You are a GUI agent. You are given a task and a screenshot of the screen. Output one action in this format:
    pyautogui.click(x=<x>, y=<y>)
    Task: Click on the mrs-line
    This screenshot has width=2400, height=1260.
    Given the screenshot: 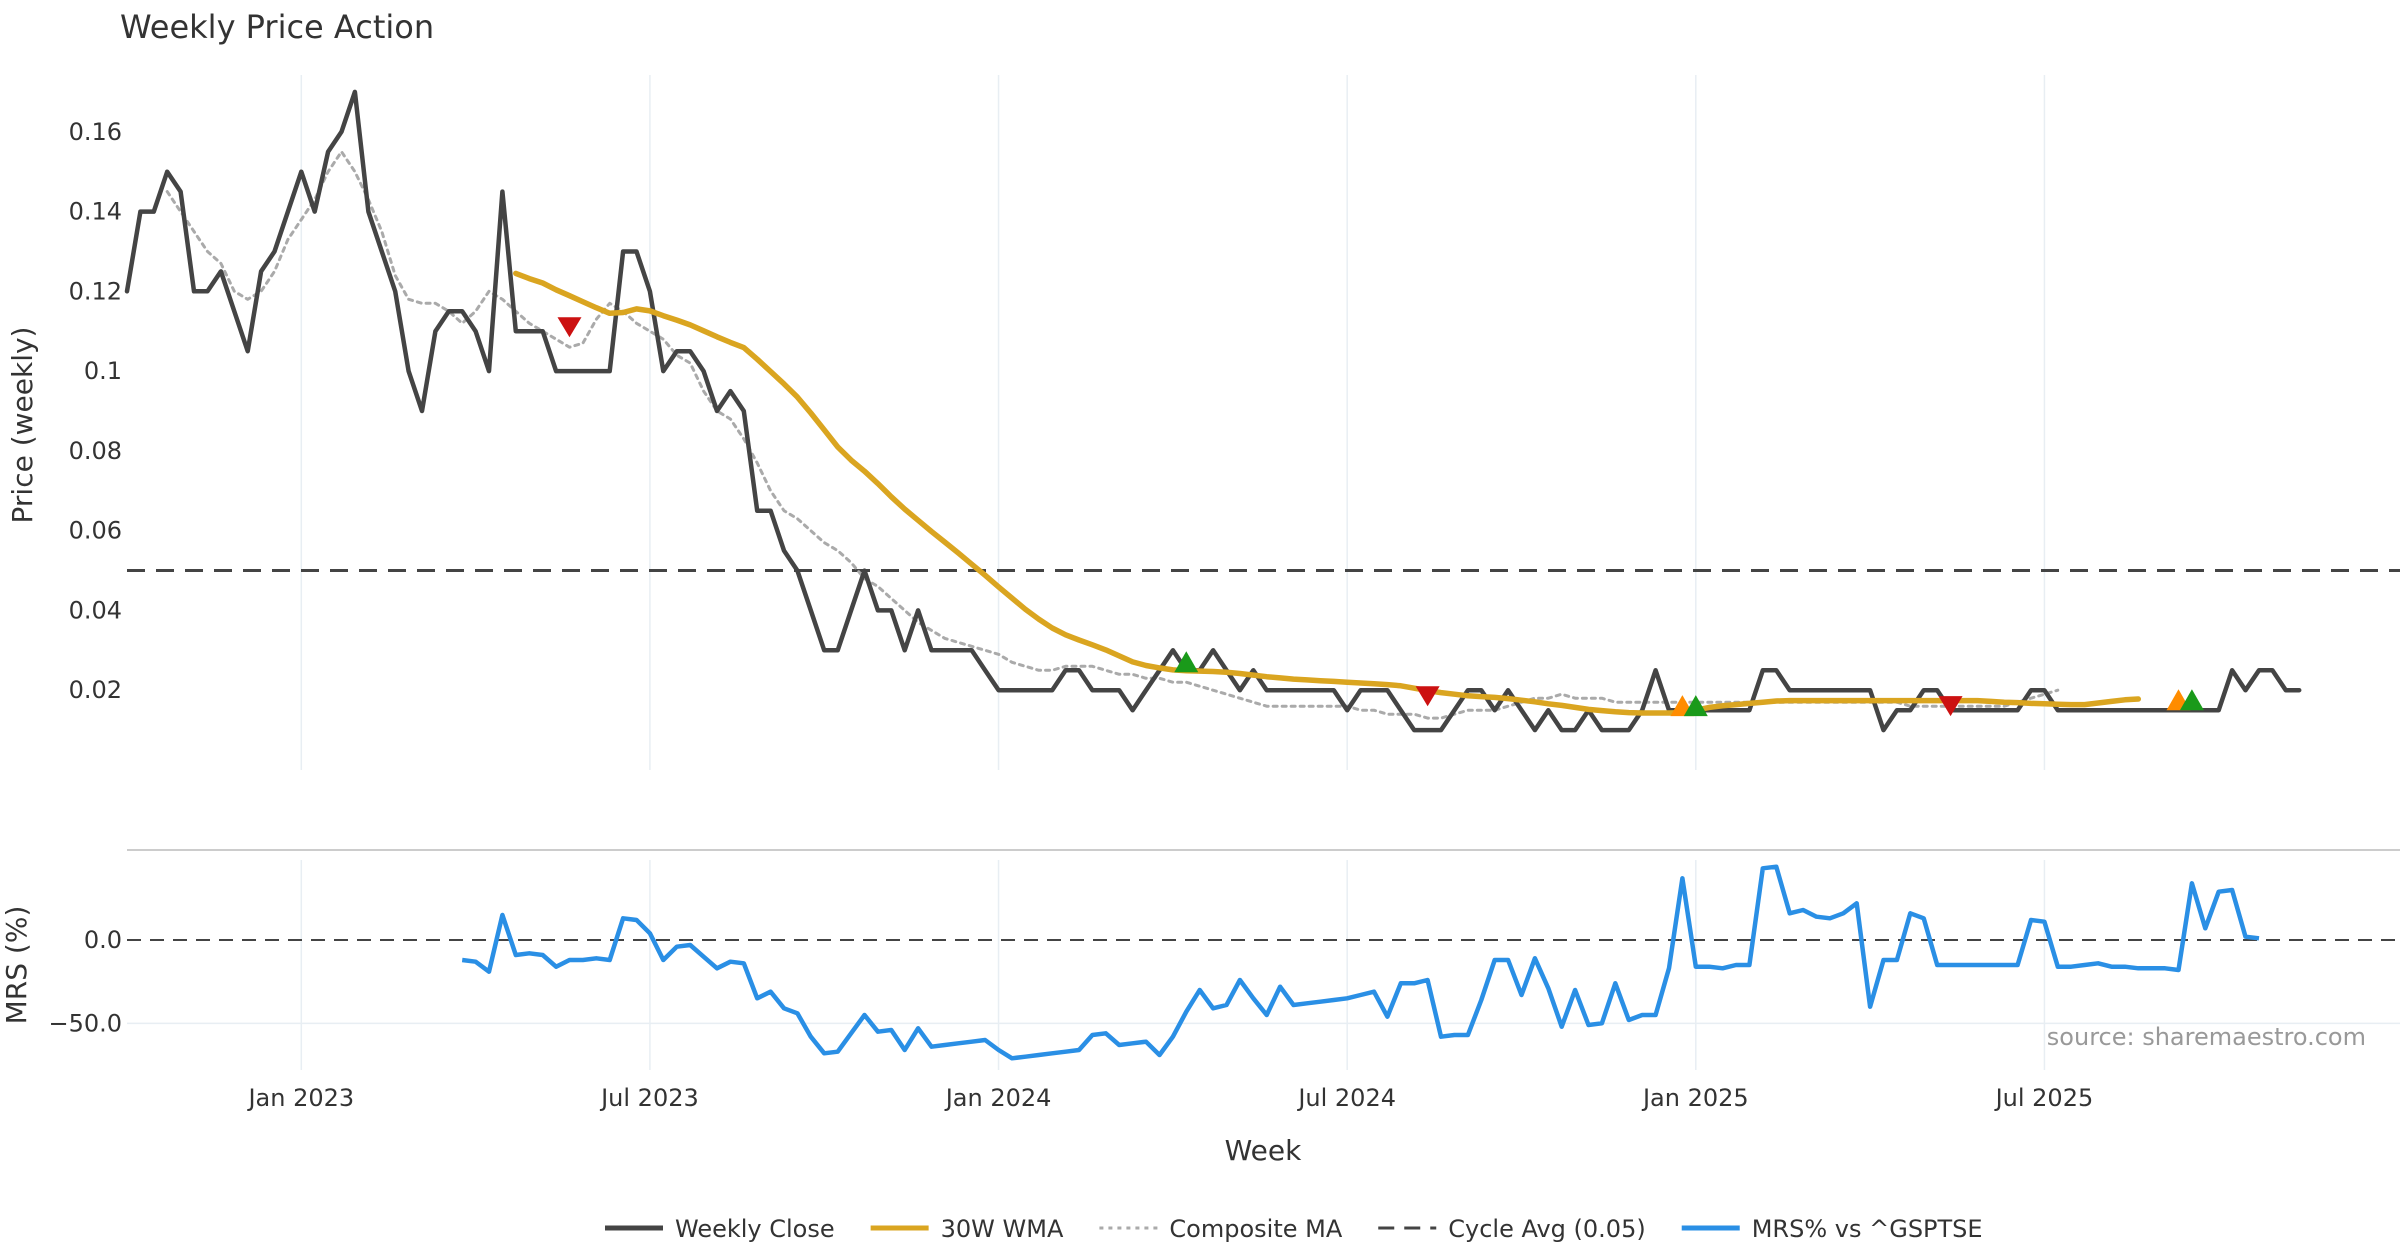 What is the action you would take?
    pyautogui.click(x=1360, y=962)
    